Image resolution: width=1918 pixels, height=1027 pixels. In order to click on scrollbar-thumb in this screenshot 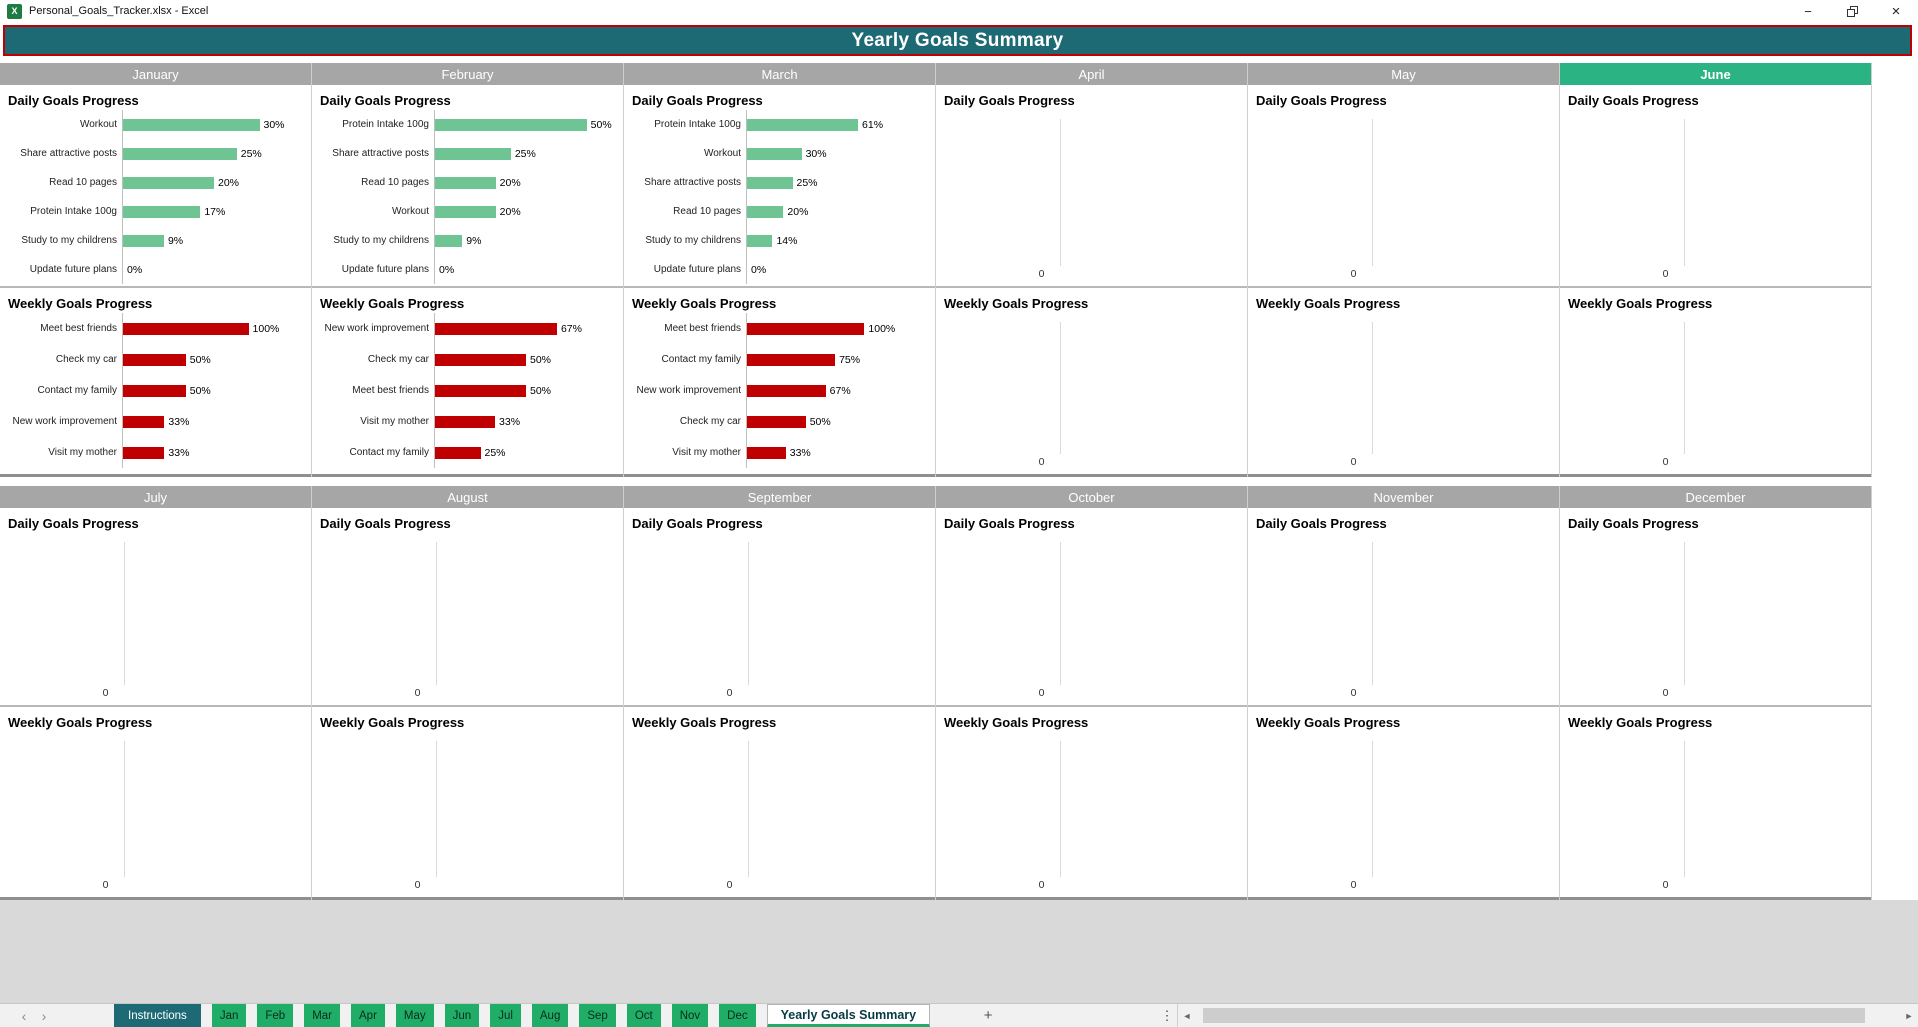, I will do `click(1534, 1015)`.